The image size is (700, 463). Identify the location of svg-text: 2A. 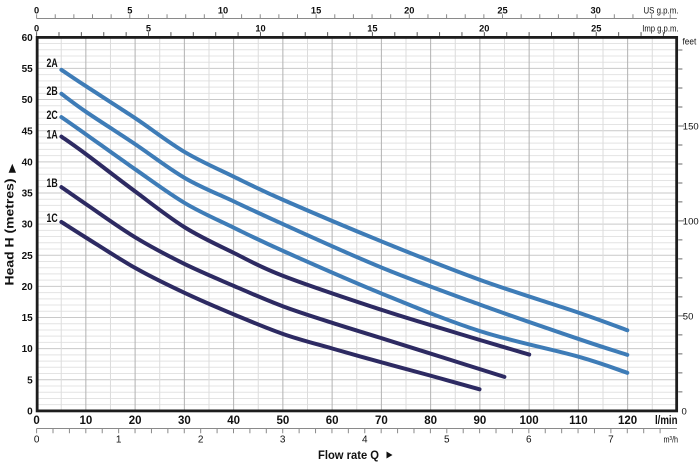
(52, 64).